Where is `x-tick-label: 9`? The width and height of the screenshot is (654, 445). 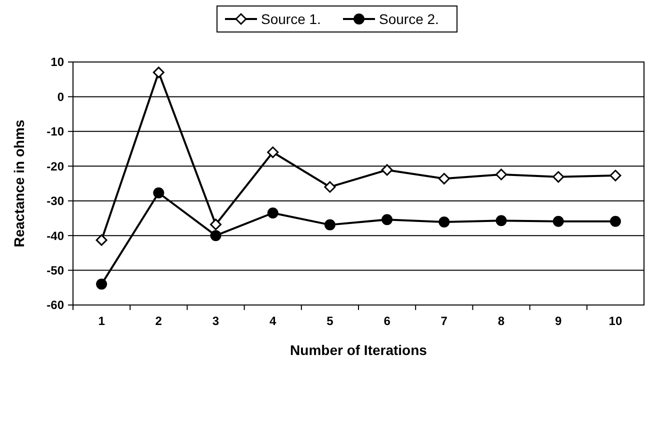
x-tick-label: 9 is located at coordinates (558, 321).